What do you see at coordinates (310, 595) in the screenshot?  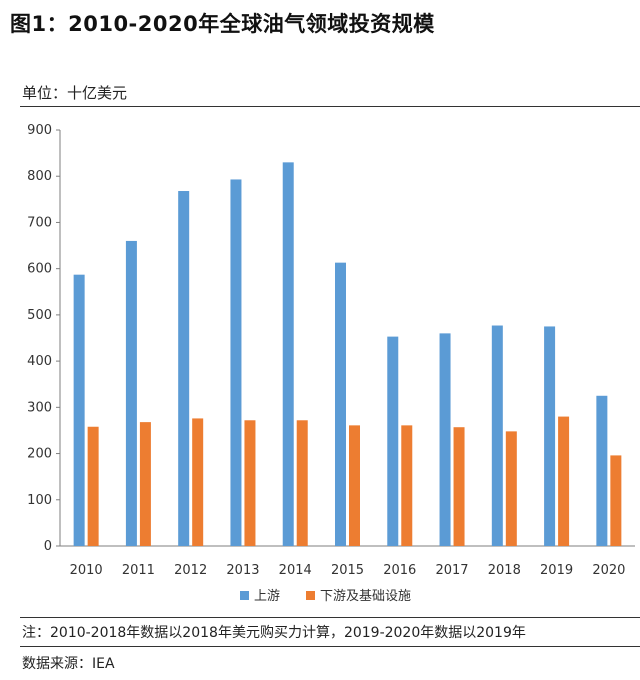 I see `legend-swatch-downstream` at bounding box center [310, 595].